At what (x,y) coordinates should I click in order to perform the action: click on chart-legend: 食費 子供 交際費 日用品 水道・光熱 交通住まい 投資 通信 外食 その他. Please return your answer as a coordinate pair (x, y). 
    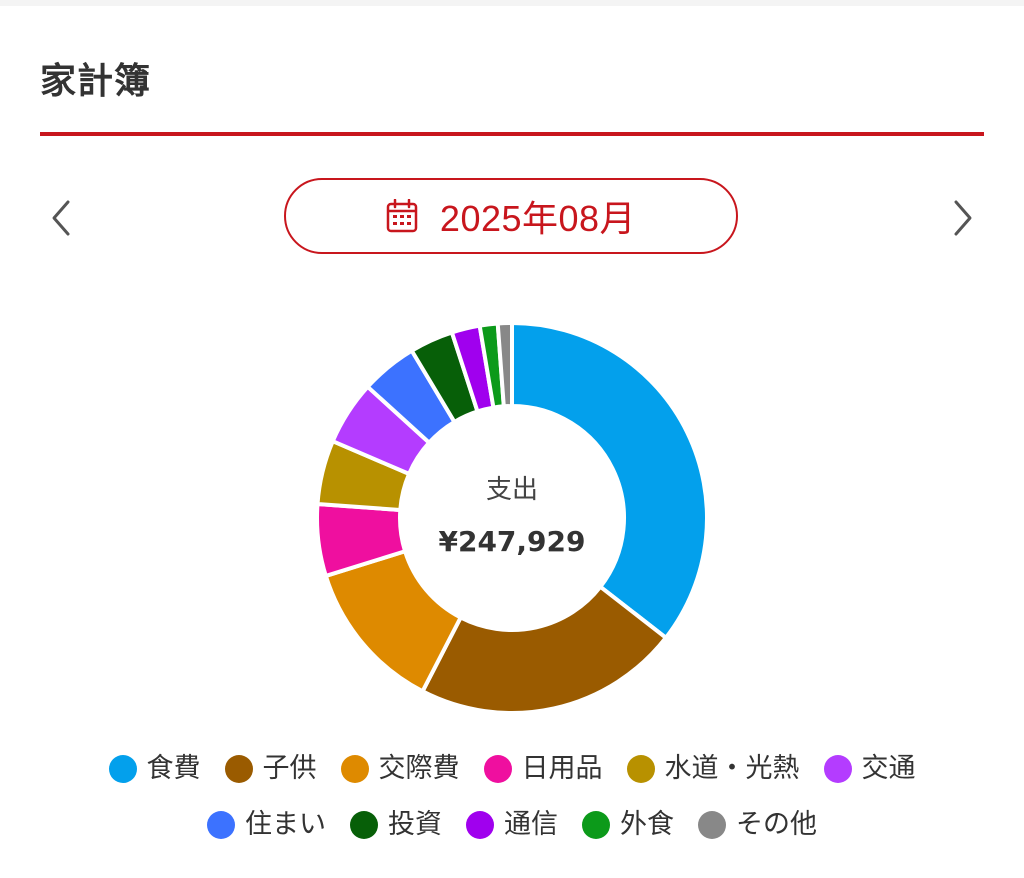
    Looking at the image, I should click on (512, 797).